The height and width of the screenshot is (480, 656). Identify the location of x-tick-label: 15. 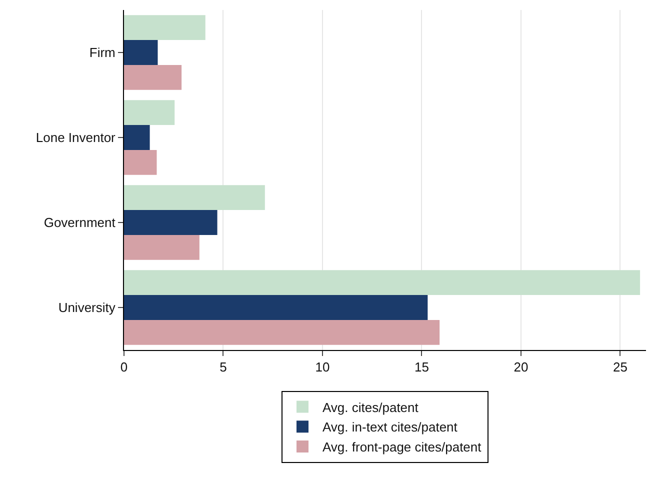
(421, 367).